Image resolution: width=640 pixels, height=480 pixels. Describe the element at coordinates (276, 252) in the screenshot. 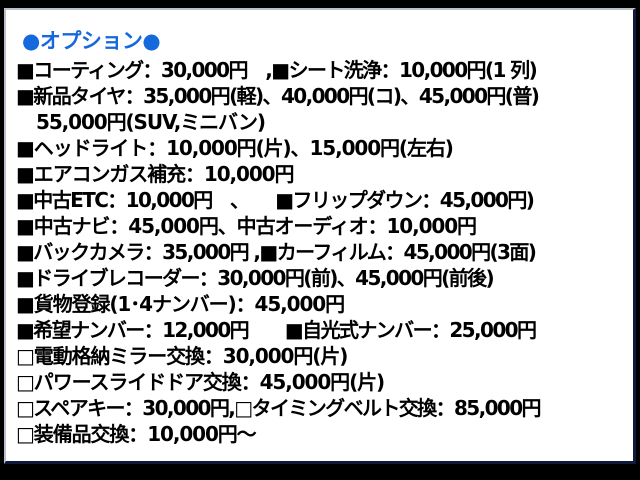

I see `list-item: ■バックカメラ：35,000円 ,■カーフィルム：45,000円(3面)` at that location.